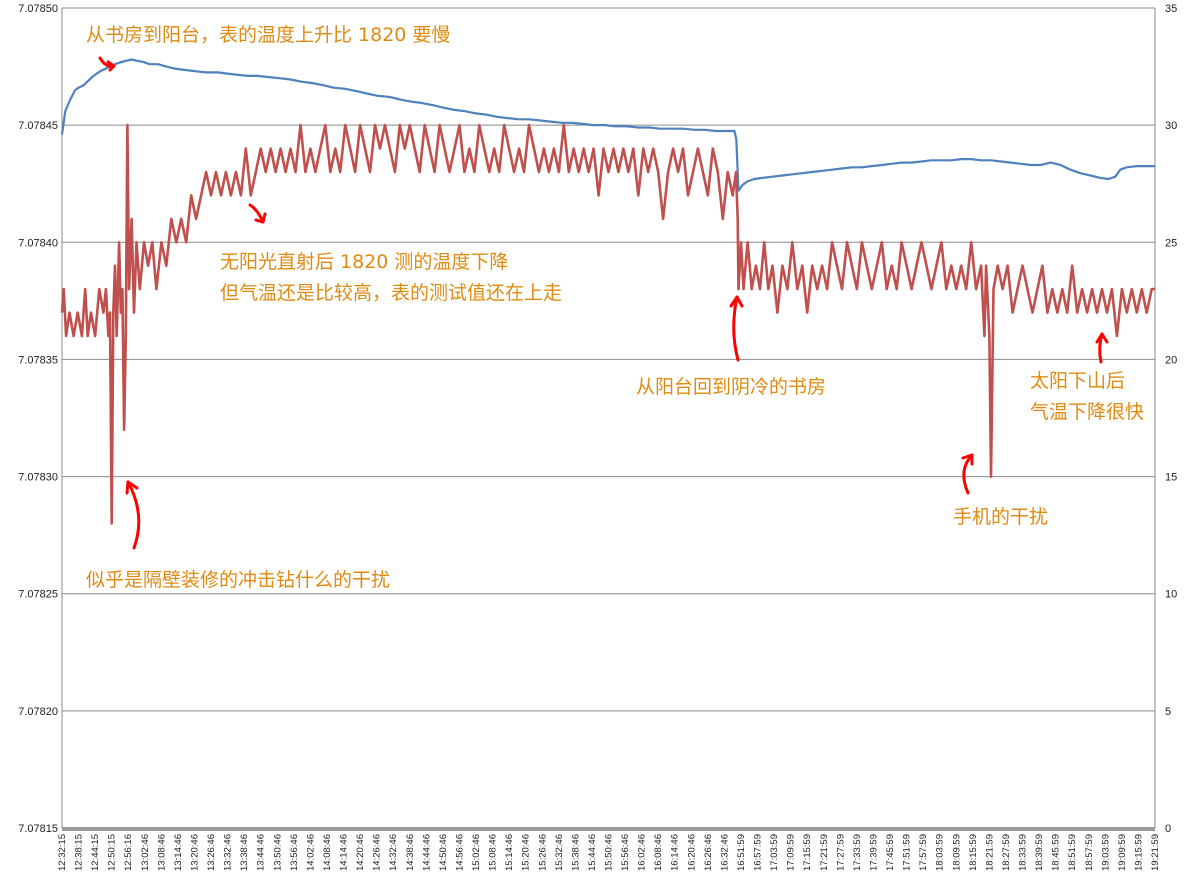 The height and width of the screenshot is (895, 1193). I want to click on x-tick-label: 18:45:59, so click(1056, 852).